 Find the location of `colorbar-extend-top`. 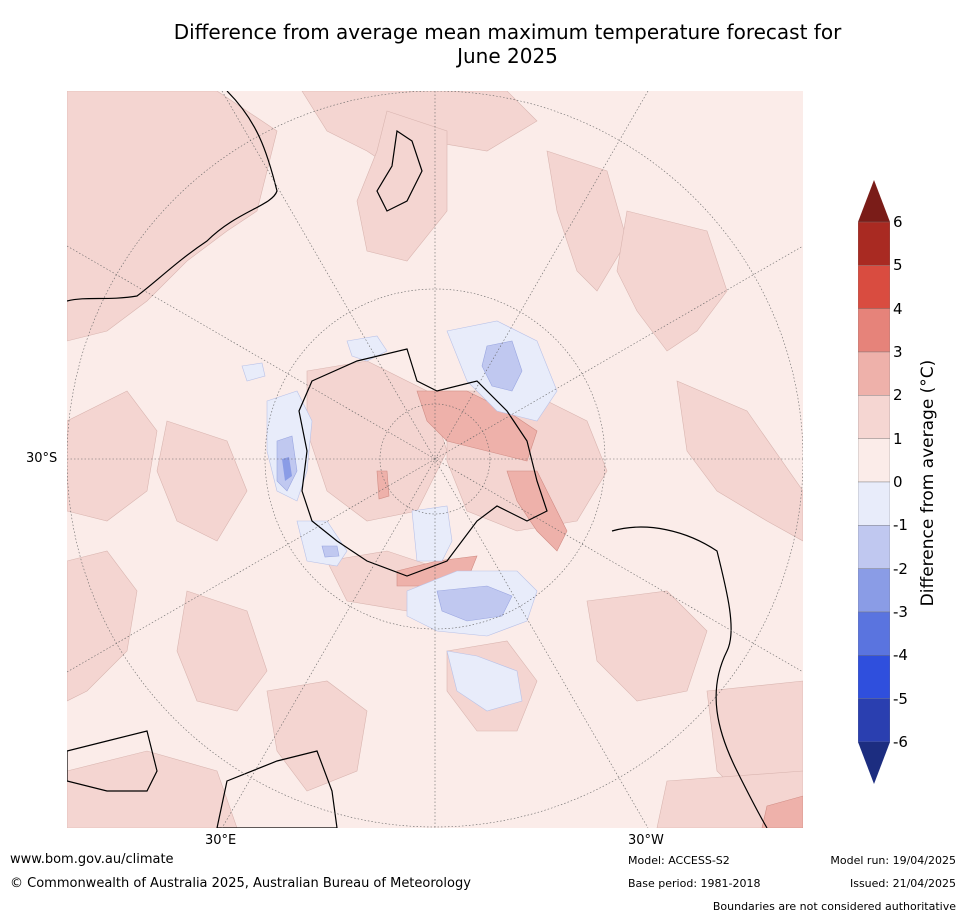

colorbar-extend-top is located at coordinates (874, 201).